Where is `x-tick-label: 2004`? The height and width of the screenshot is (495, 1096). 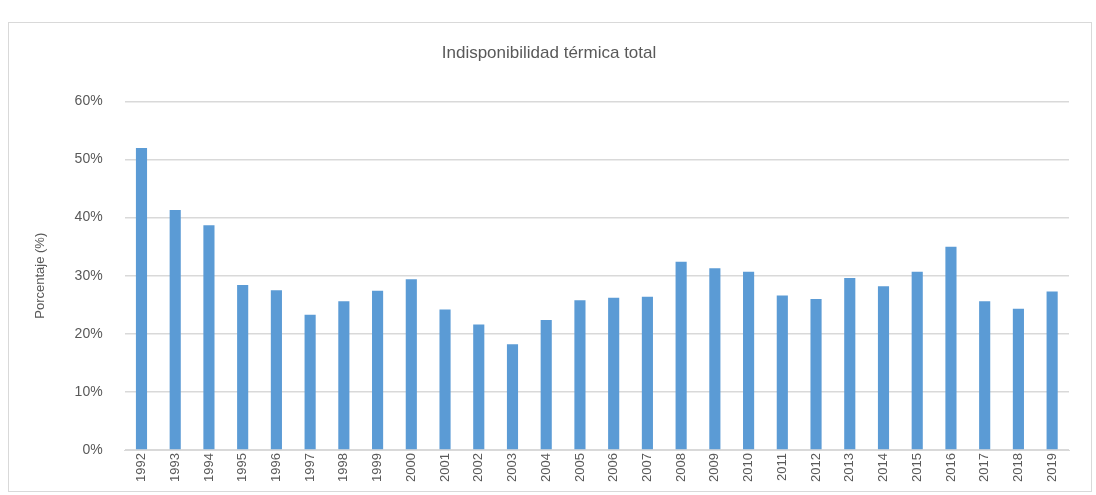
x-tick-label: 2004 is located at coordinates (545, 467).